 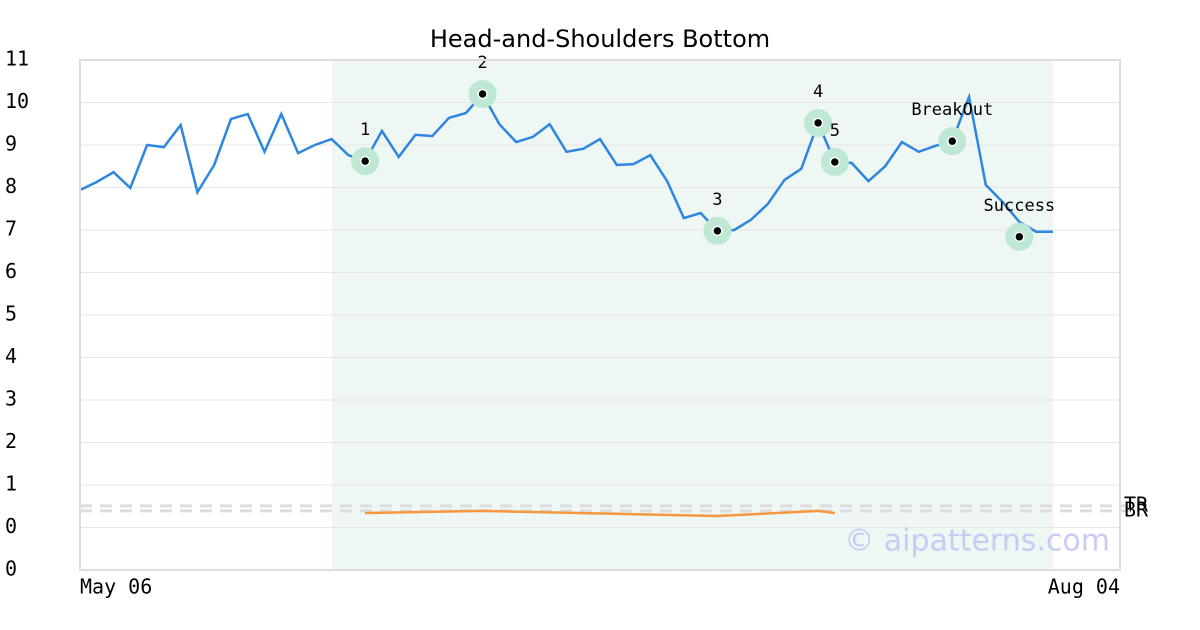 What do you see at coordinates (1084, 587) in the screenshot?
I see `x-tick-label: Aug 04` at bounding box center [1084, 587].